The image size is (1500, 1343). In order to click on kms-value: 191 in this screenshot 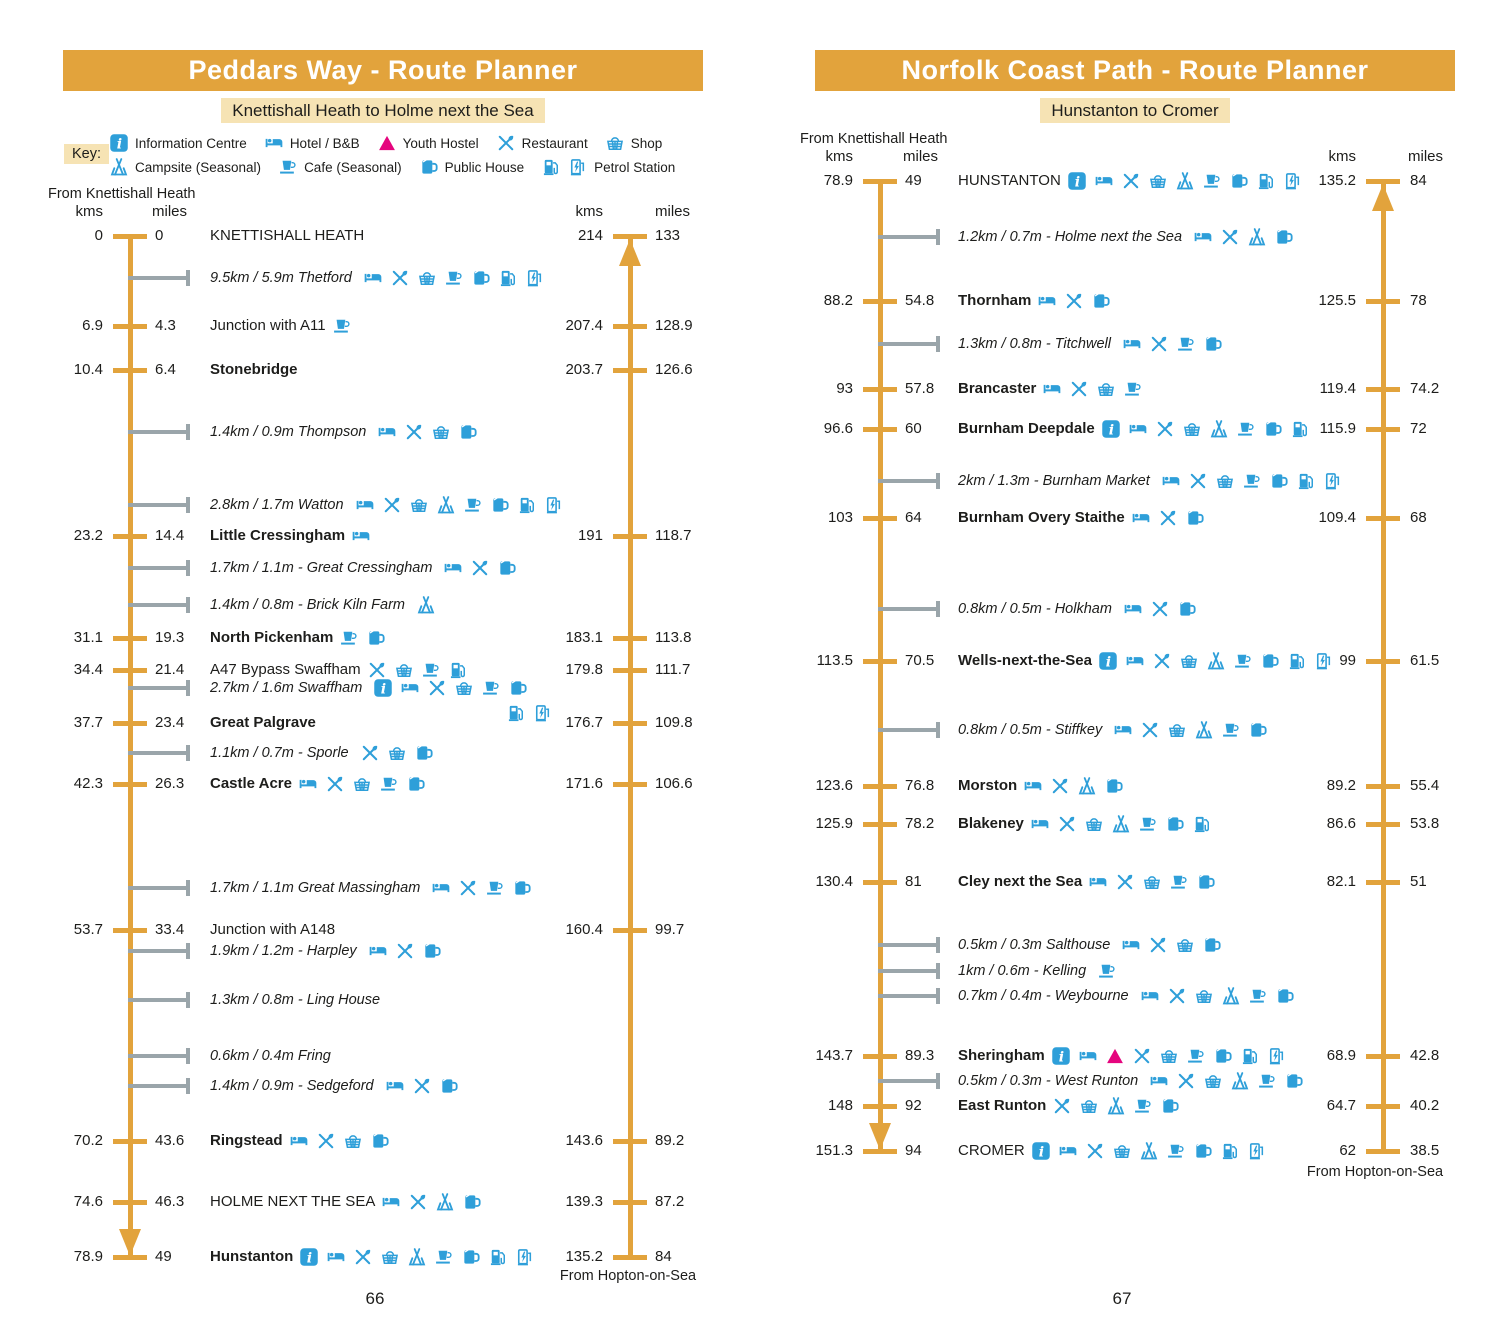, I will do `click(590, 535)`.